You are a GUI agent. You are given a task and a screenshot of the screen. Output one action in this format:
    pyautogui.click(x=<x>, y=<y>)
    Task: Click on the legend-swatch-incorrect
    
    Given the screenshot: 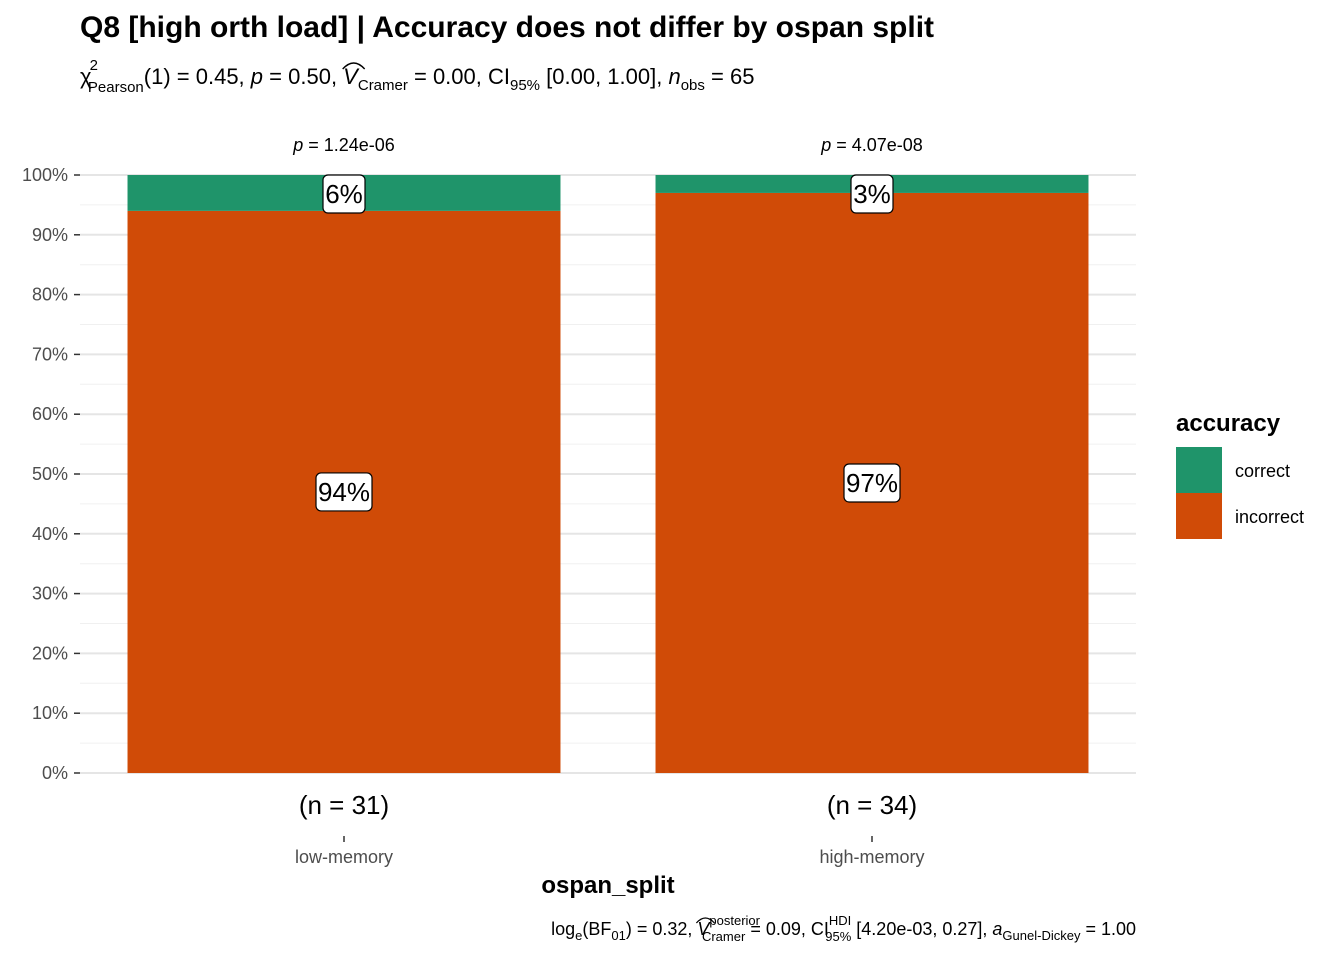 What is the action you would take?
    pyautogui.click(x=1199, y=516)
    